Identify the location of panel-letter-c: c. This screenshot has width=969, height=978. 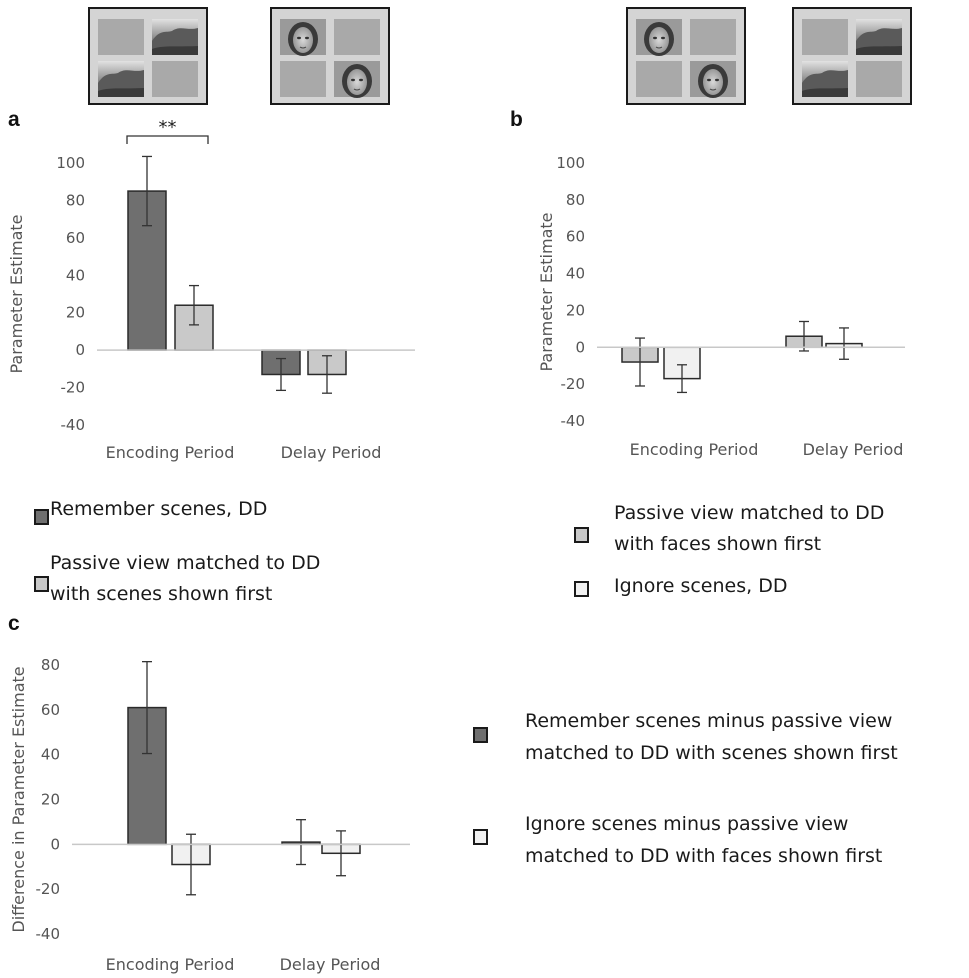
(14, 623).